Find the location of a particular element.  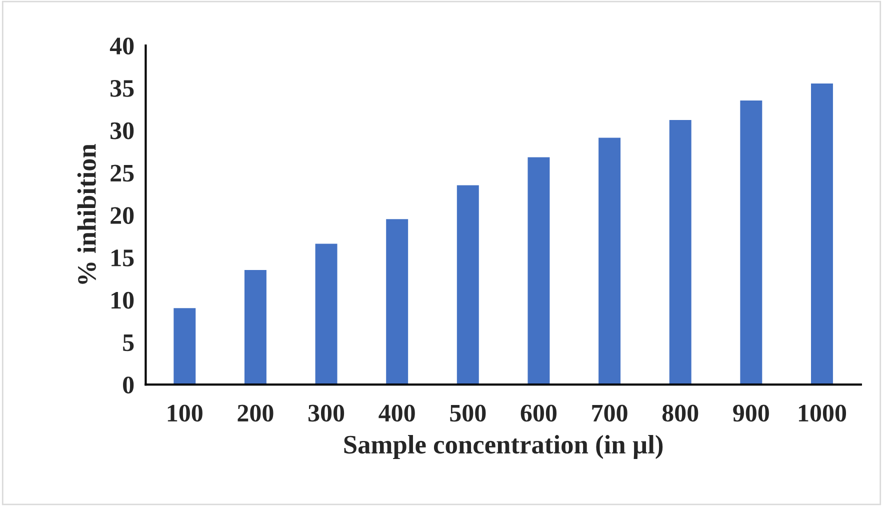

y-tick-label: 15 is located at coordinates (123, 258).